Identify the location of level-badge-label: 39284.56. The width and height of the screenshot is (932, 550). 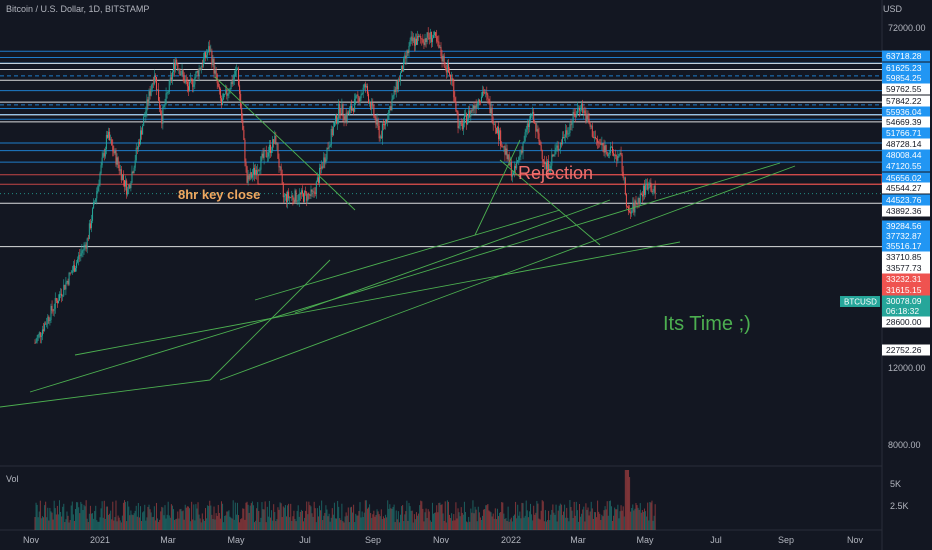
(904, 226).